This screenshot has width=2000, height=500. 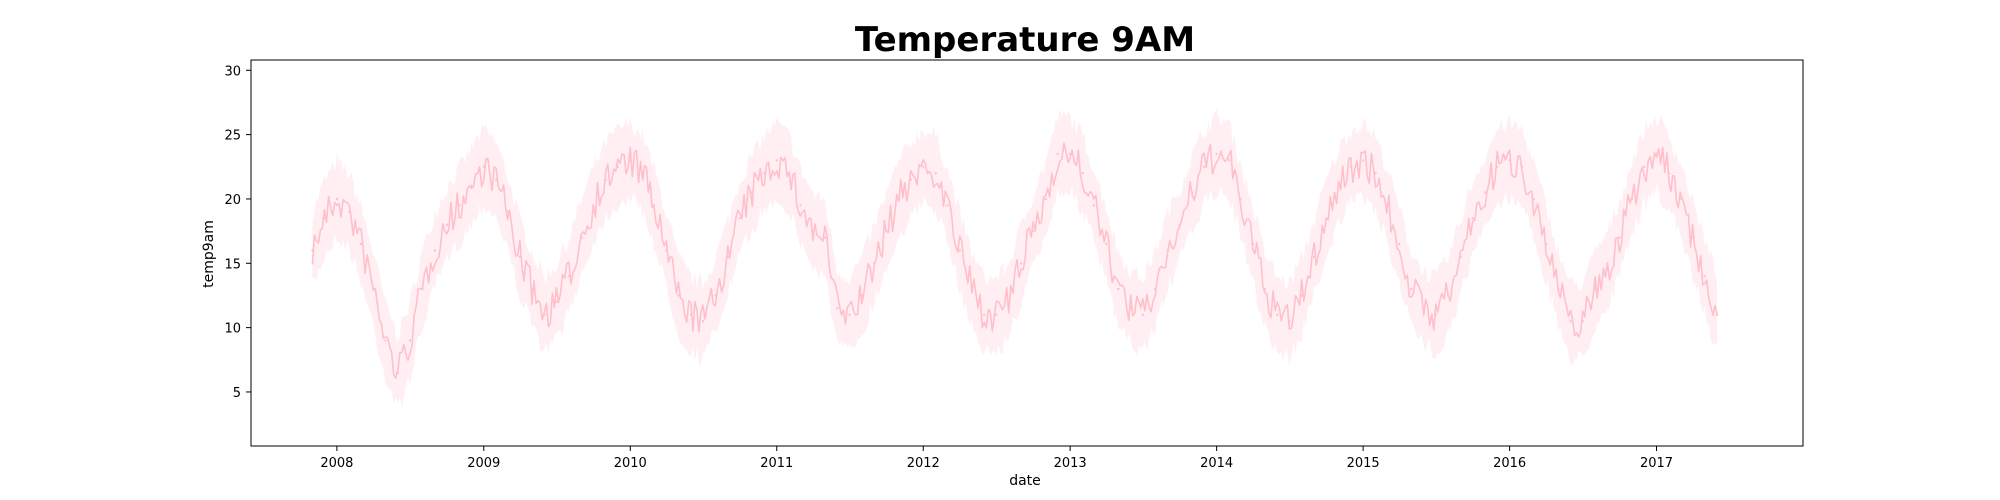 I want to click on x-tick-label: 2014, so click(x=1216, y=463).